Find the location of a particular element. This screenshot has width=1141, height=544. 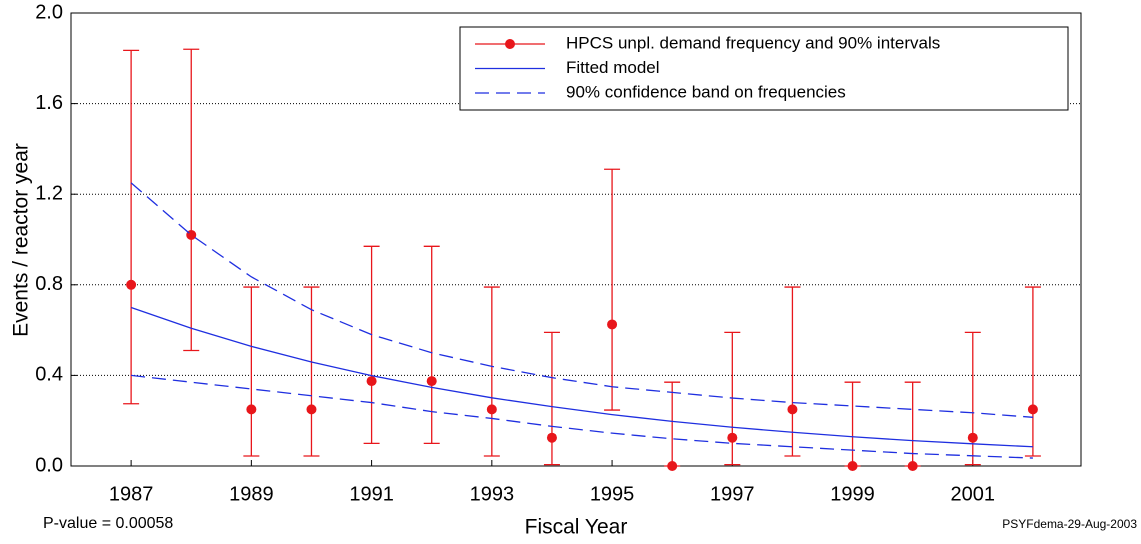

y-tick-label: 2.0 is located at coordinates (49, 12).